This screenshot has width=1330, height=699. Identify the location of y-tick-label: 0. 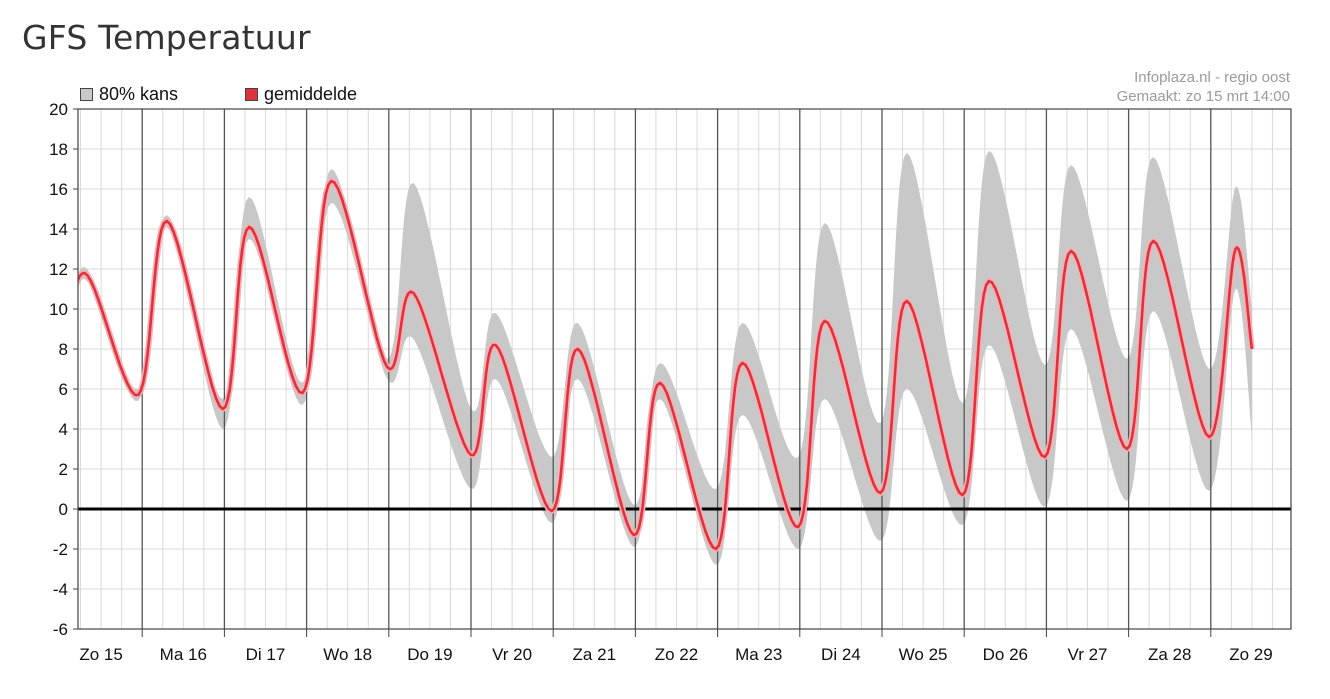
(63, 509).